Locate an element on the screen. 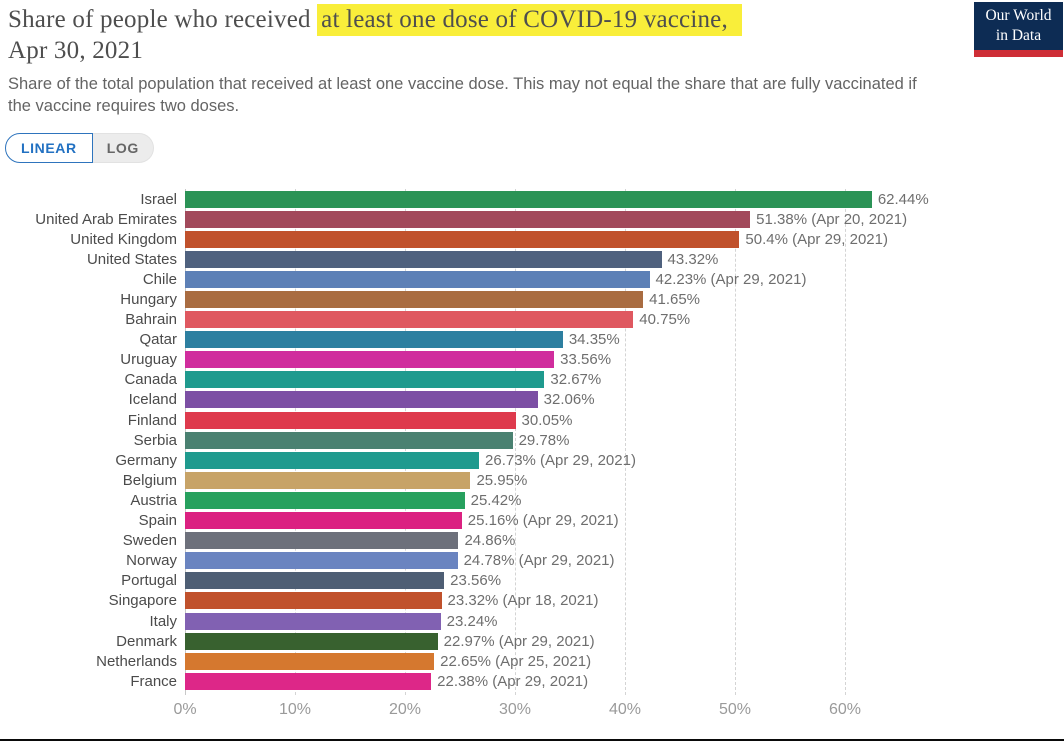 The height and width of the screenshot is (741, 1064). country-label: Qatar is located at coordinates (158, 340).